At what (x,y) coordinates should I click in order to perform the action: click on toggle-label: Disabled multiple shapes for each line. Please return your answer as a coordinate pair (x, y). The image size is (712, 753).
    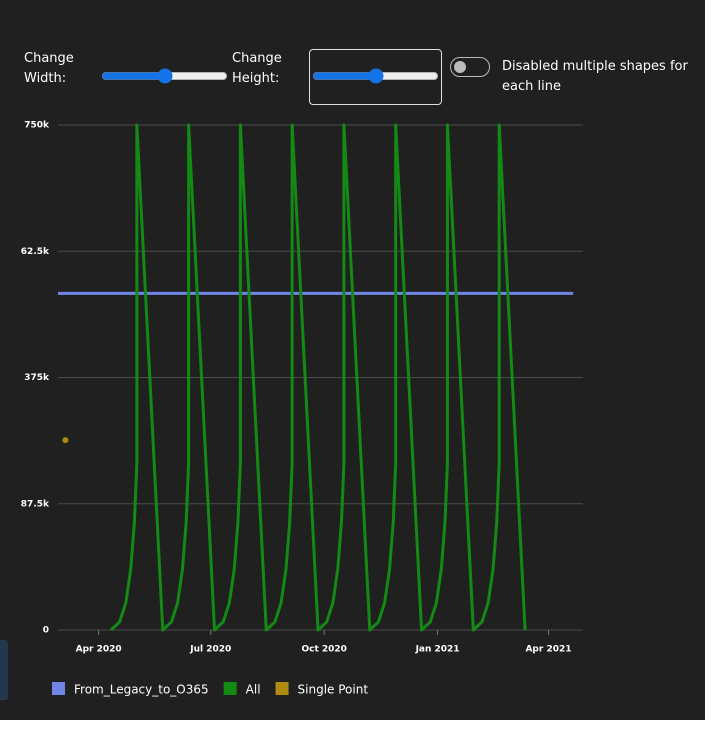
    Looking at the image, I should click on (595, 76).